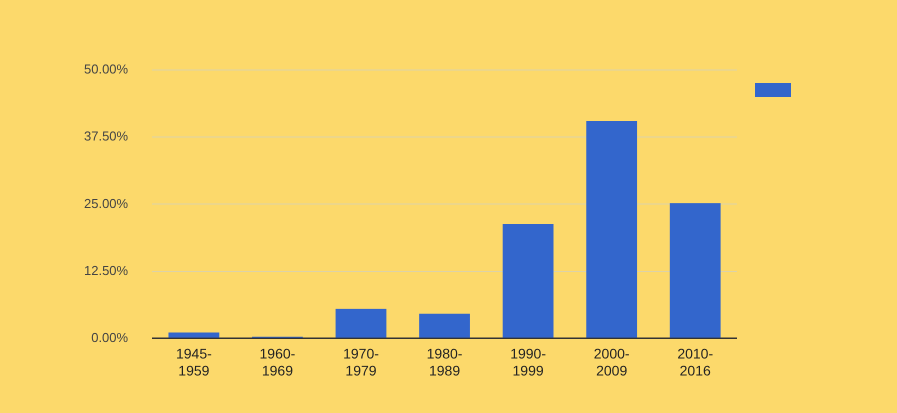 The width and height of the screenshot is (897, 413). I want to click on y-tick-label: 12.50%, so click(106, 270).